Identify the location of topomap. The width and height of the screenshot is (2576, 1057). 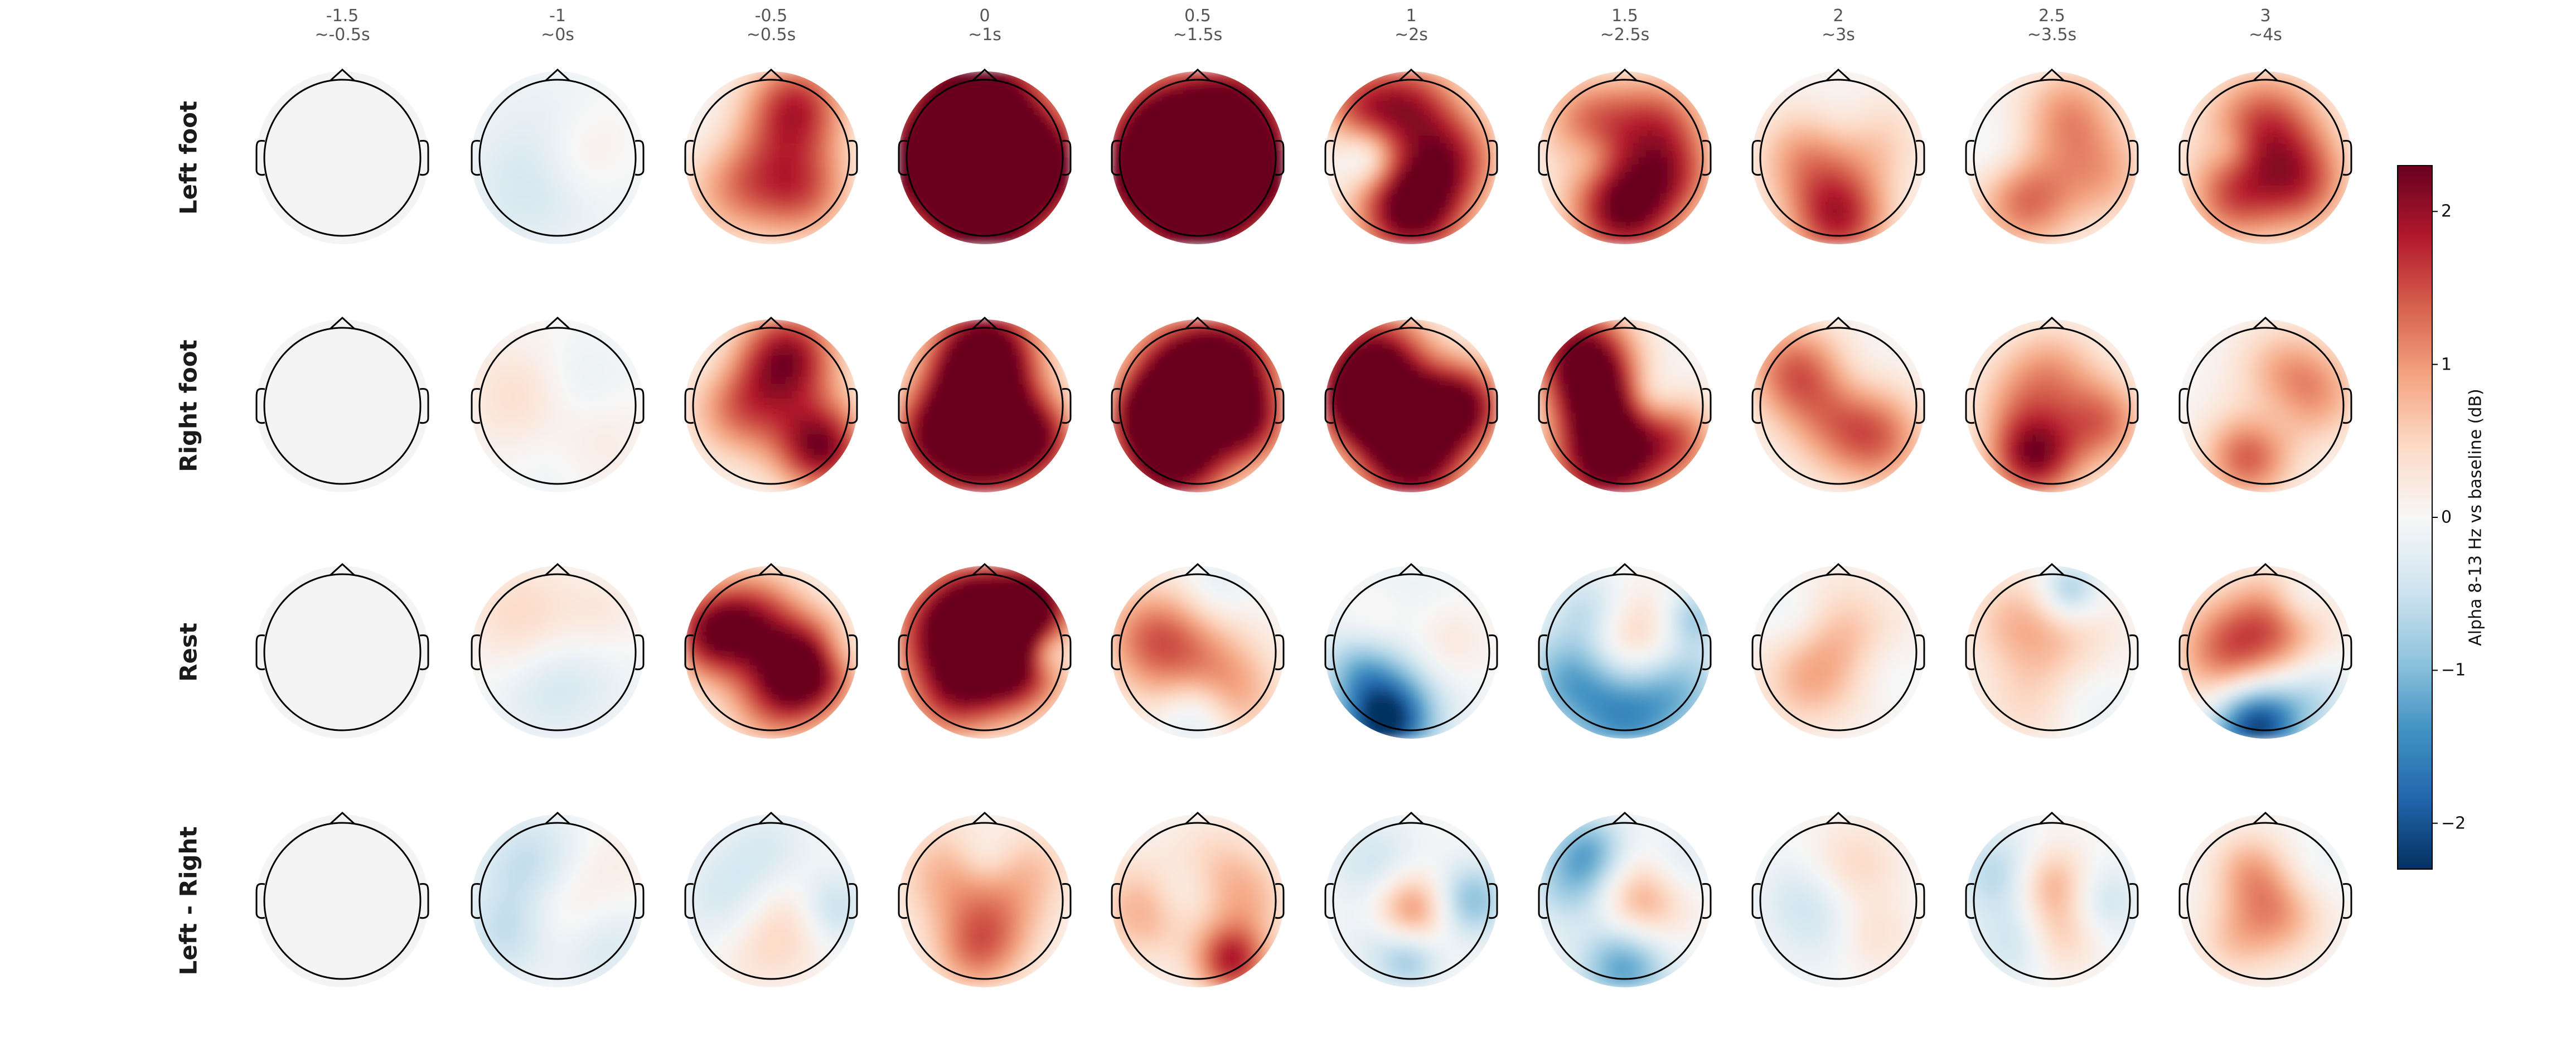
(985, 158).